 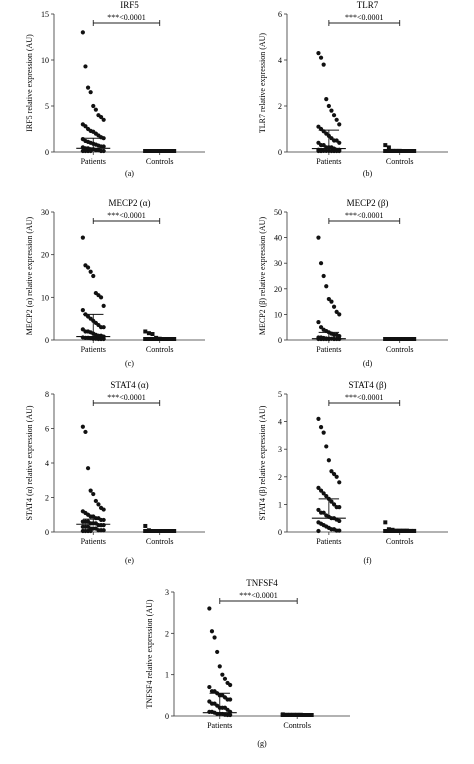 What do you see at coordinates (47, 106) in the screenshot?
I see `y-tick-label: 5` at bounding box center [47, 106].